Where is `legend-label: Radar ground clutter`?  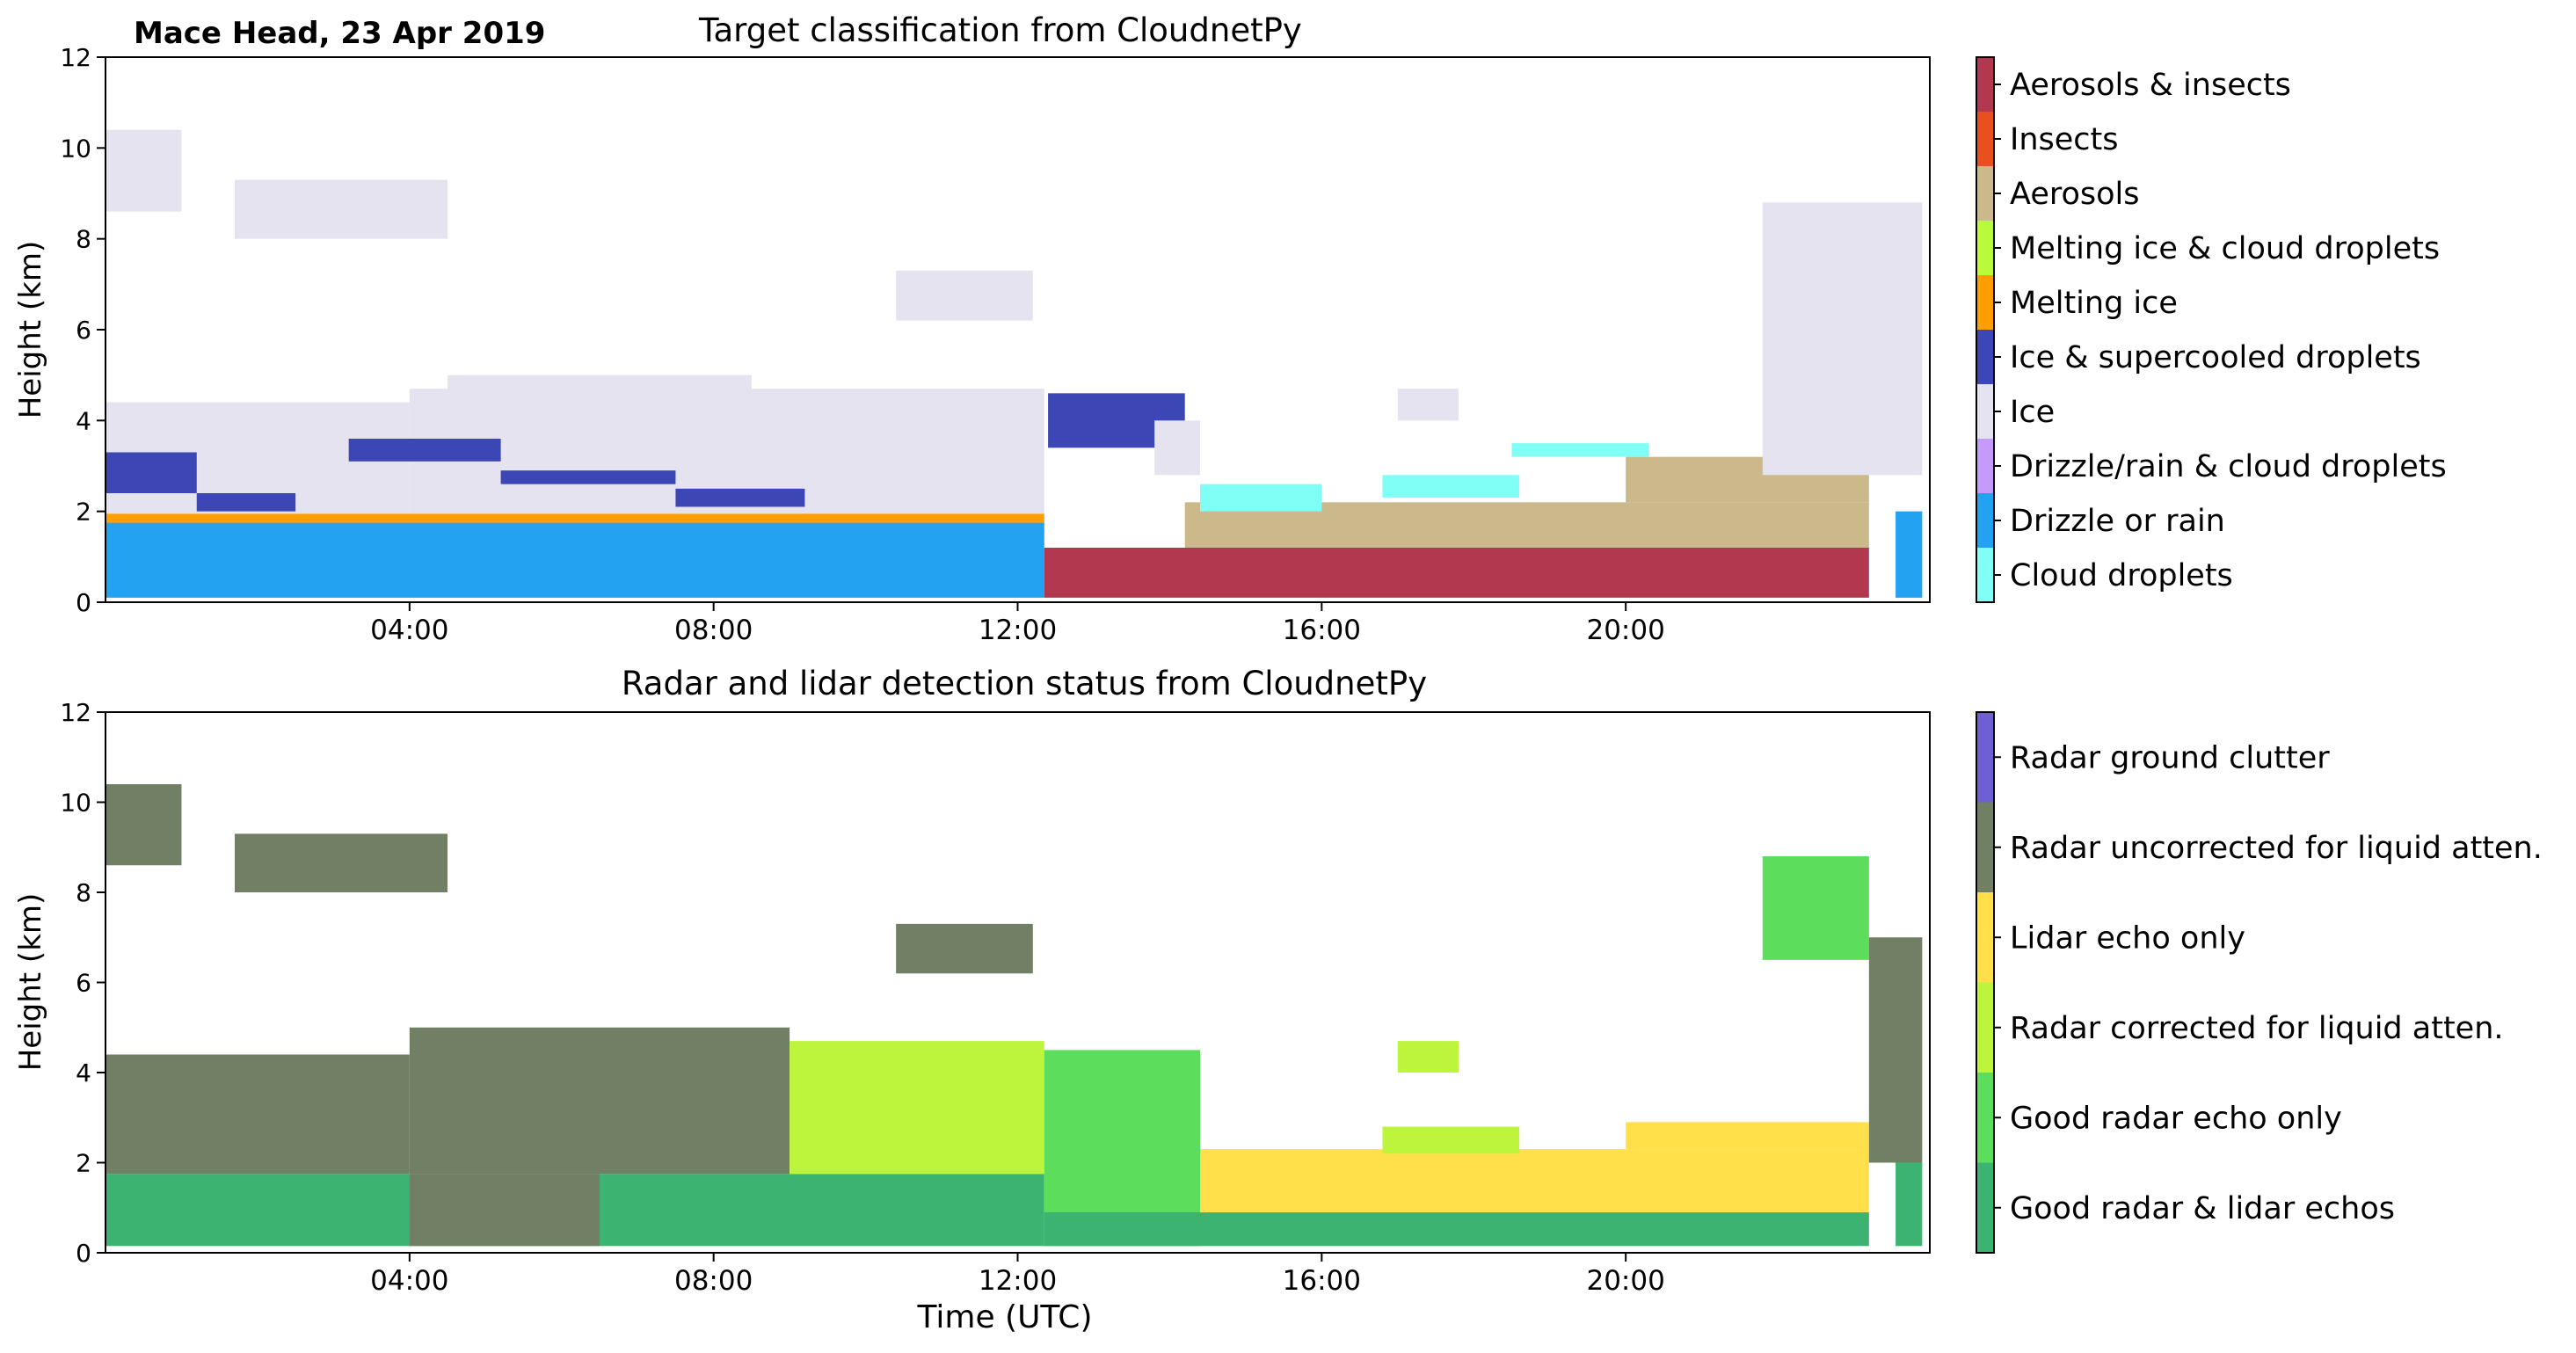 legend-label: Radar ground clutter is located at coordinates (2170, 757).